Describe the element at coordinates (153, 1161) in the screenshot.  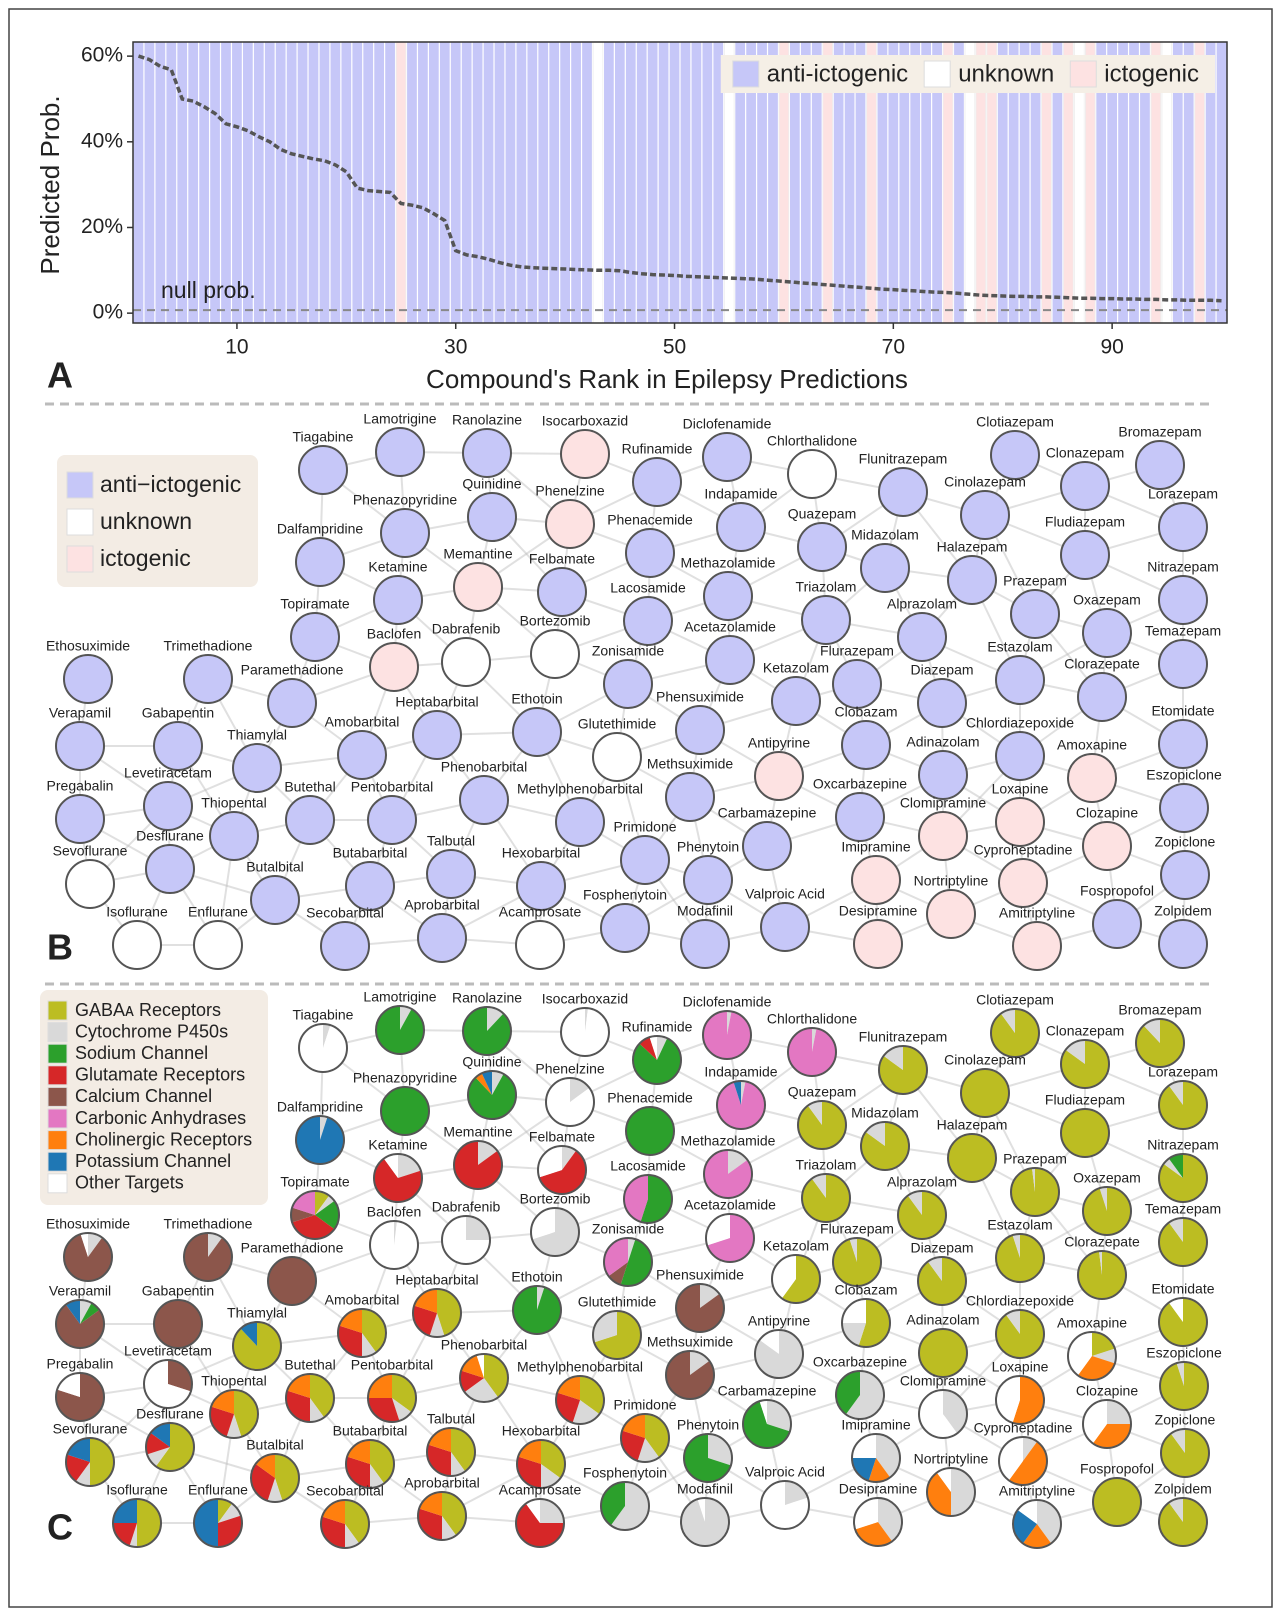
I see `legend-label: Potassium Channel` at that location.